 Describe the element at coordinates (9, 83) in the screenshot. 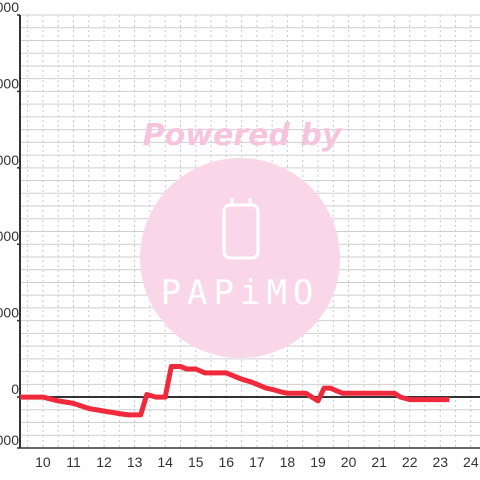

I see `y-tick-label: 120,000` at that location.